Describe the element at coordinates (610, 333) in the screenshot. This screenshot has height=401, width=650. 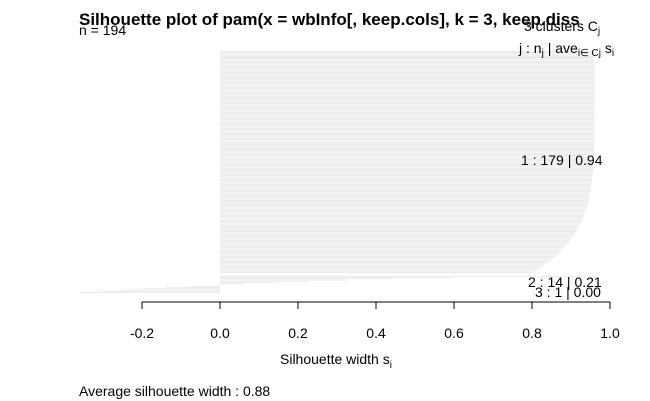
I see `x-tick-label: 1.0` at that location.